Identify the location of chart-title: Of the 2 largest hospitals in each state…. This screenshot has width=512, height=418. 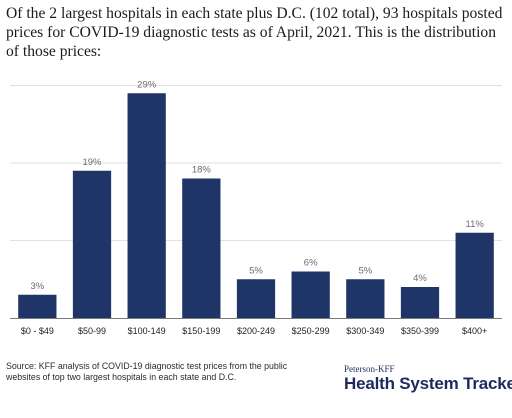
(254, 32).